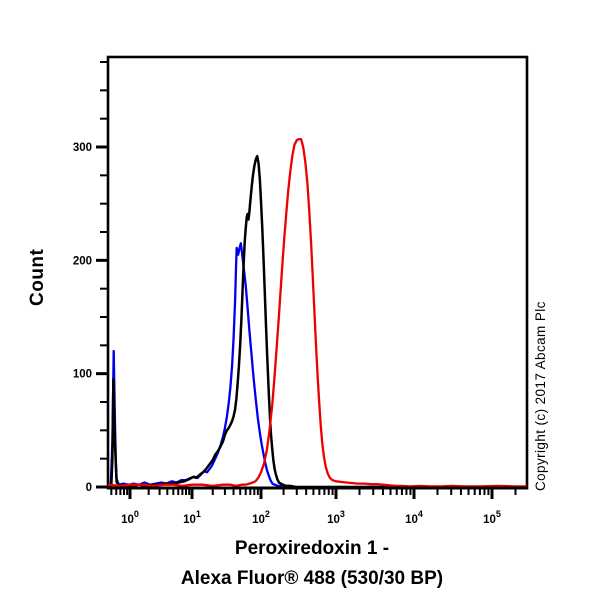  What do you see at coordinates (89, 488) in the screenshot?
I see `y-axis-tick-label: 0` at bounding box center [89, 488].